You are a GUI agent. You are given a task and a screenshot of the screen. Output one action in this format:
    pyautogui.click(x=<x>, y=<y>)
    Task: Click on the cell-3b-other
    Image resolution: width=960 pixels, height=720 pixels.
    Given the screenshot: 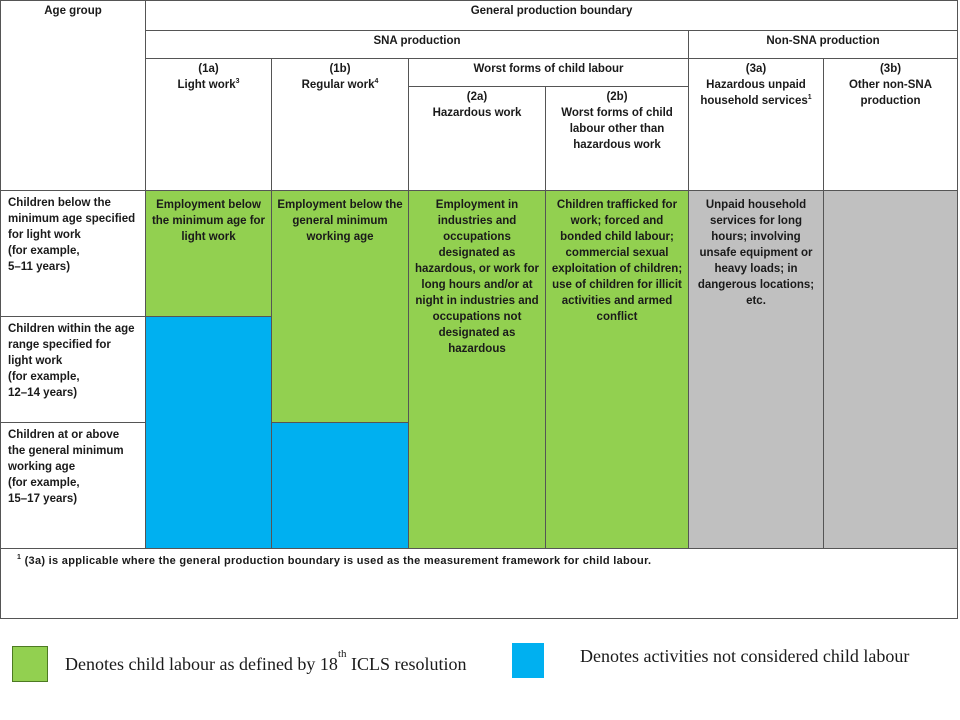 What is the action you would take?
    pyautogui.click(x=890, y=369)
    